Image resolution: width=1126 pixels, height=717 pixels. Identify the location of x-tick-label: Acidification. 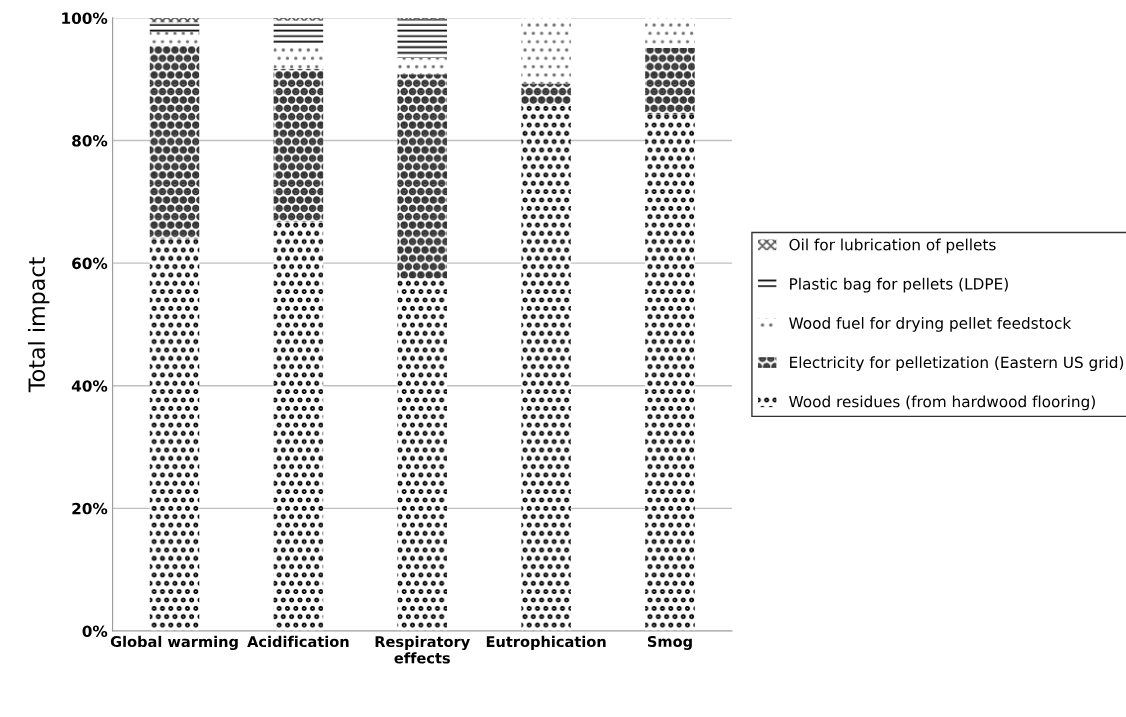
(298, 641).